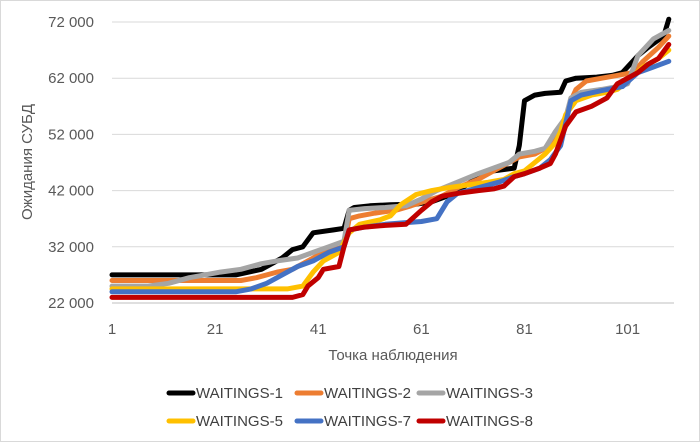  Describe the element at coordinates (71, 191) in the screenshot. I see `y-tick-label: 42 000` at that location.